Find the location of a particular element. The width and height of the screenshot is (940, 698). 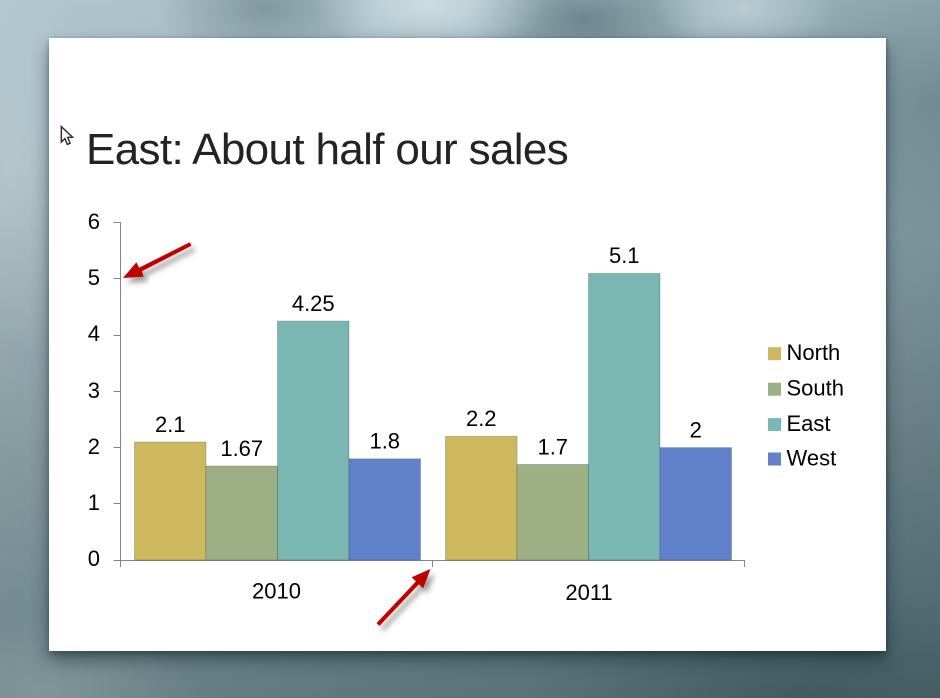

svg-text: 6 is located at coordinates (94, 221).